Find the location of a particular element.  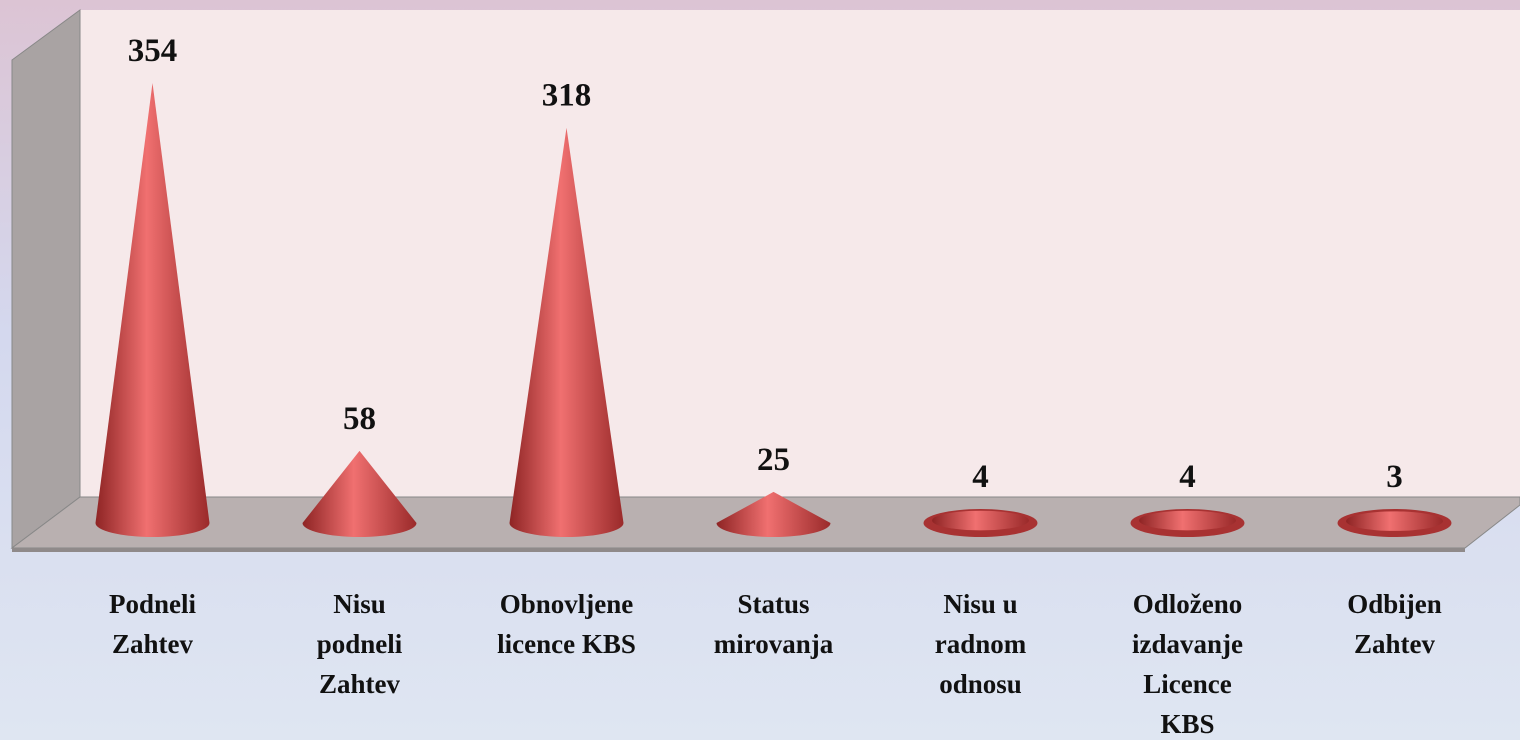

category-label: Odbijen Zahtev is located at coordinates (1394, 624).